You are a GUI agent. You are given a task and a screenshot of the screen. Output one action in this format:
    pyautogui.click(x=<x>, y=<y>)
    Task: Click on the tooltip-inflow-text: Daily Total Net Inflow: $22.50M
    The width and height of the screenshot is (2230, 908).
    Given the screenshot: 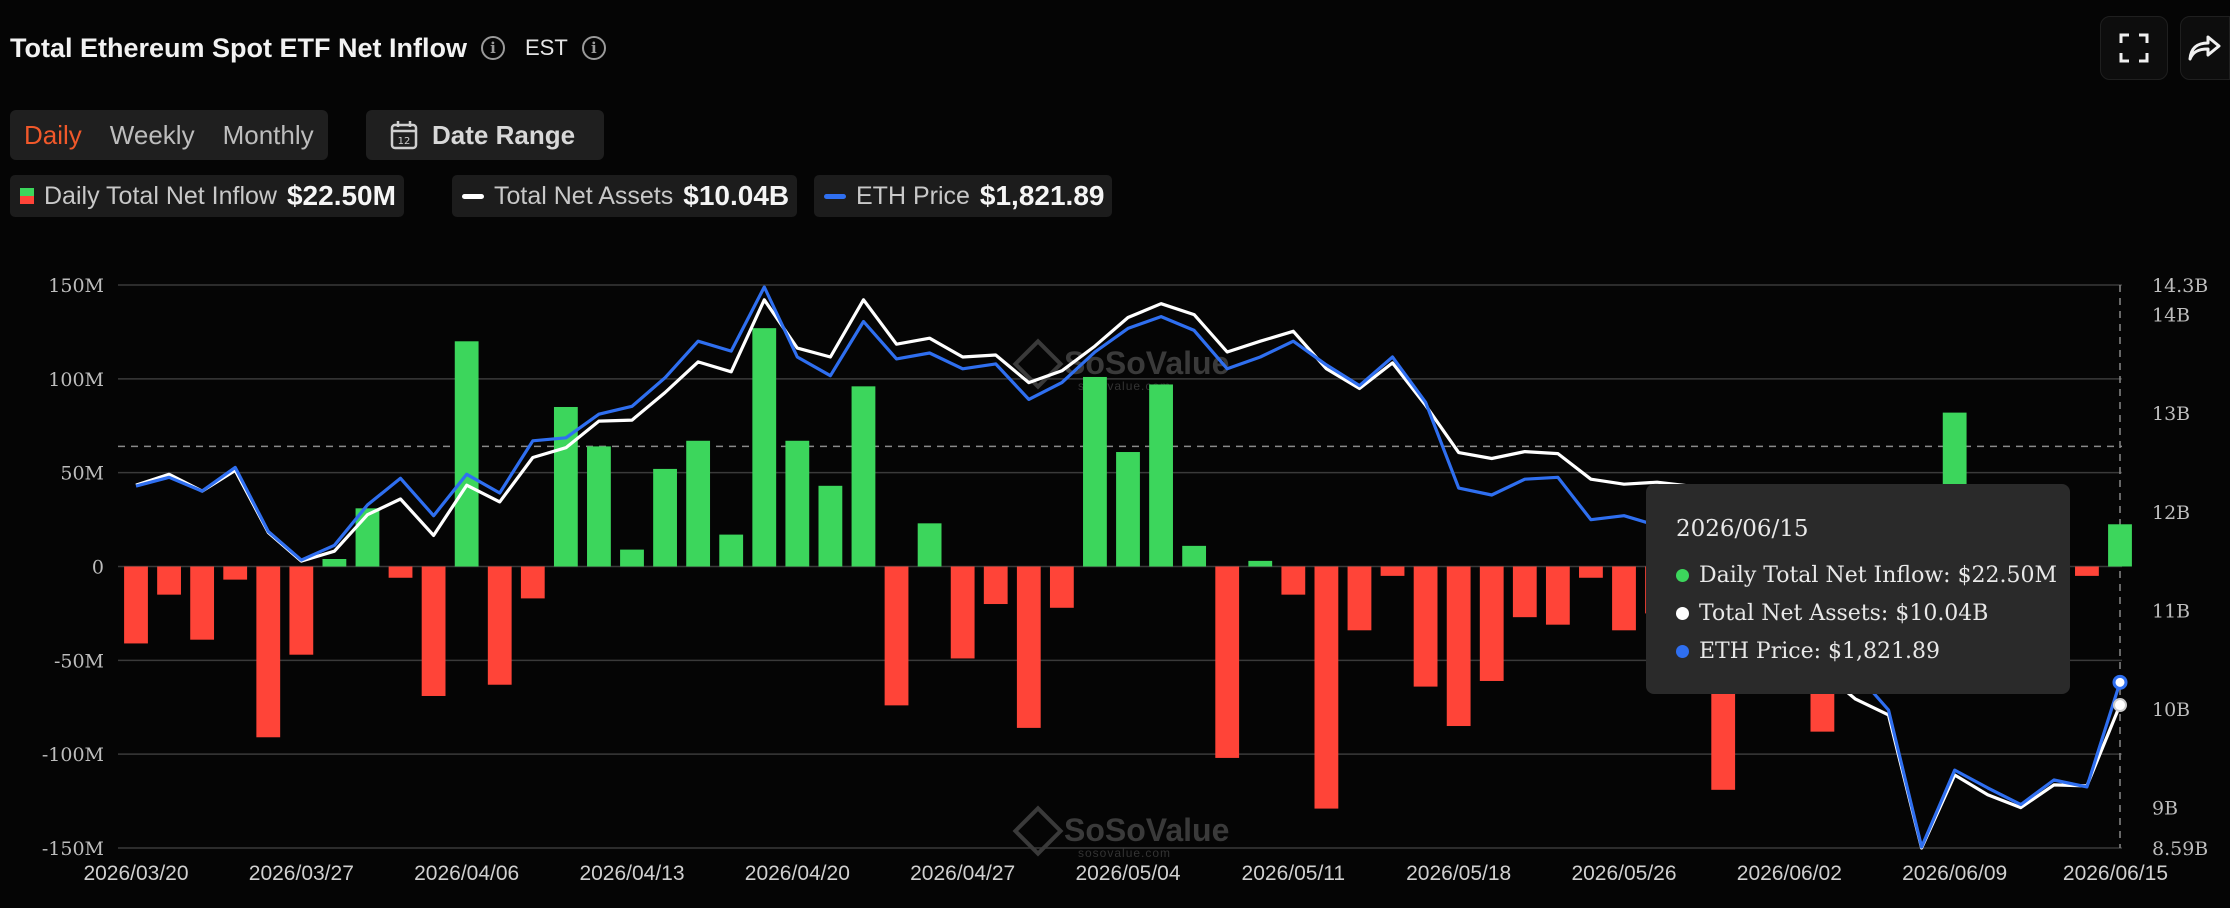 What is the action you would take?
    pyautogui.click(x=1878, y=575)
    